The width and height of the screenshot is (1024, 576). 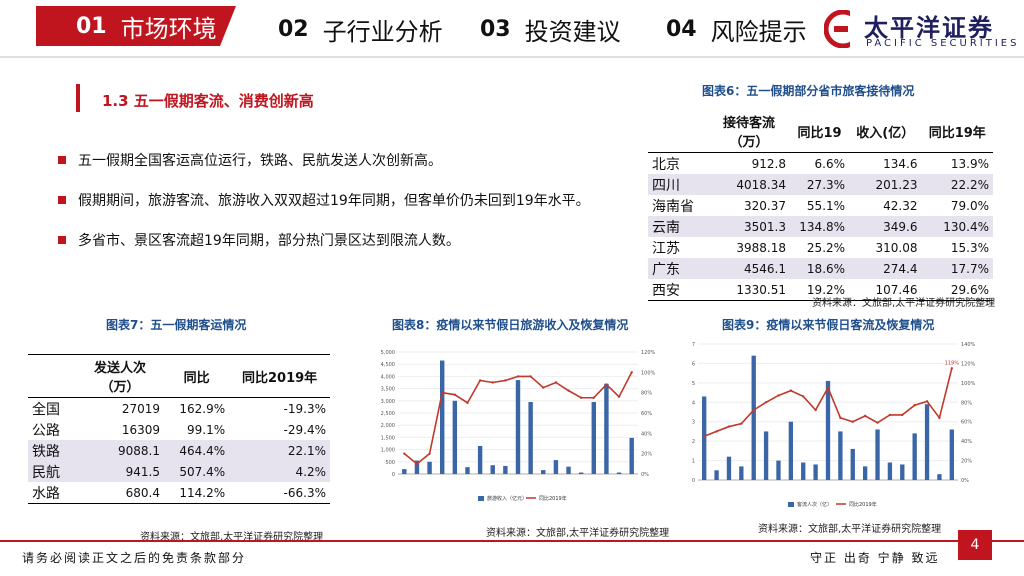 I want to click on tab-number: 02, so click(x=293, y=29).